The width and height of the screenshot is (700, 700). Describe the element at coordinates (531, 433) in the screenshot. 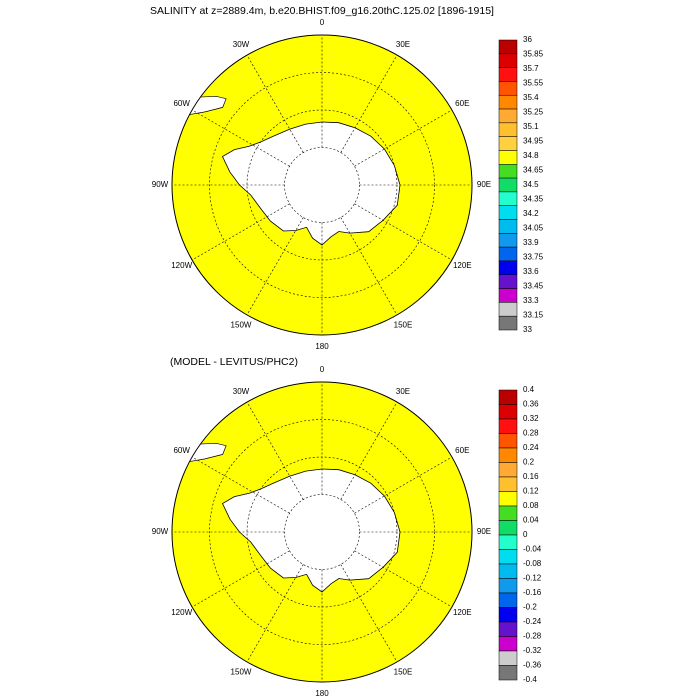

I see `colorbar-tick-label: 0.28` at that location.